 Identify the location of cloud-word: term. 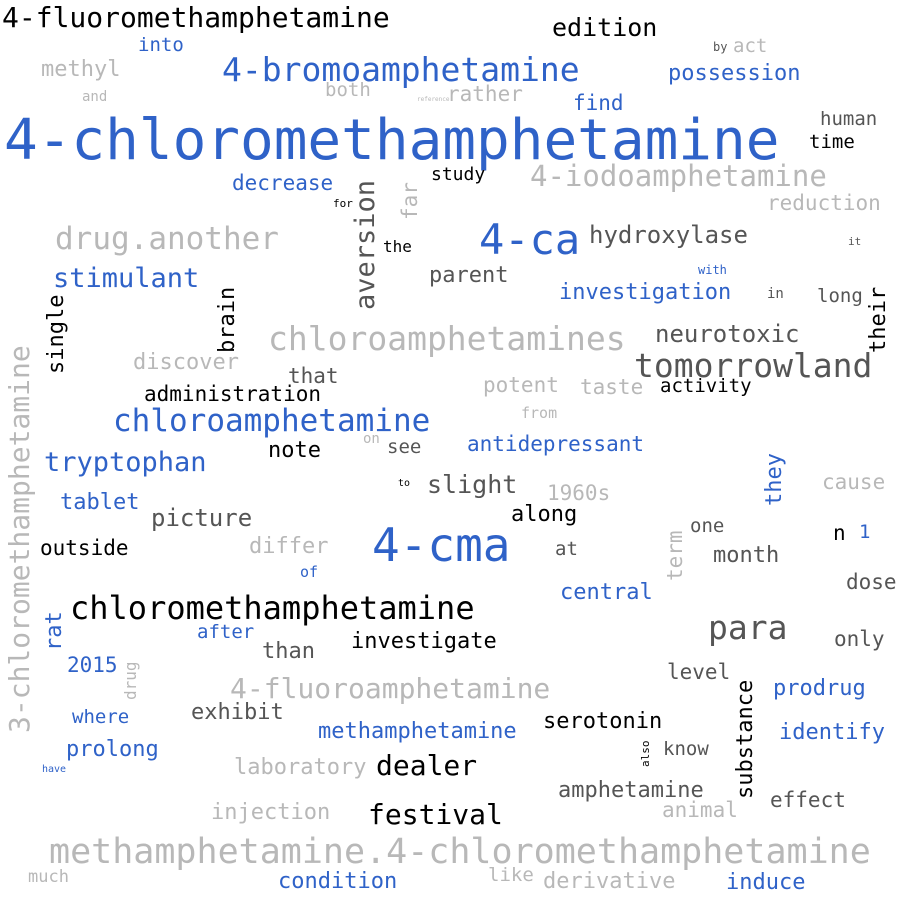
(675, 555).